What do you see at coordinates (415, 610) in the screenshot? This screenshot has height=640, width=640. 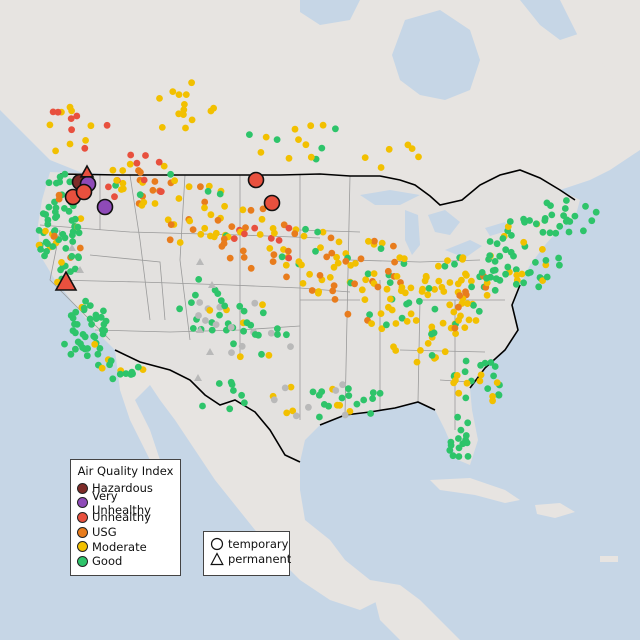 I see `central-america` at bounding box center [415, 610].